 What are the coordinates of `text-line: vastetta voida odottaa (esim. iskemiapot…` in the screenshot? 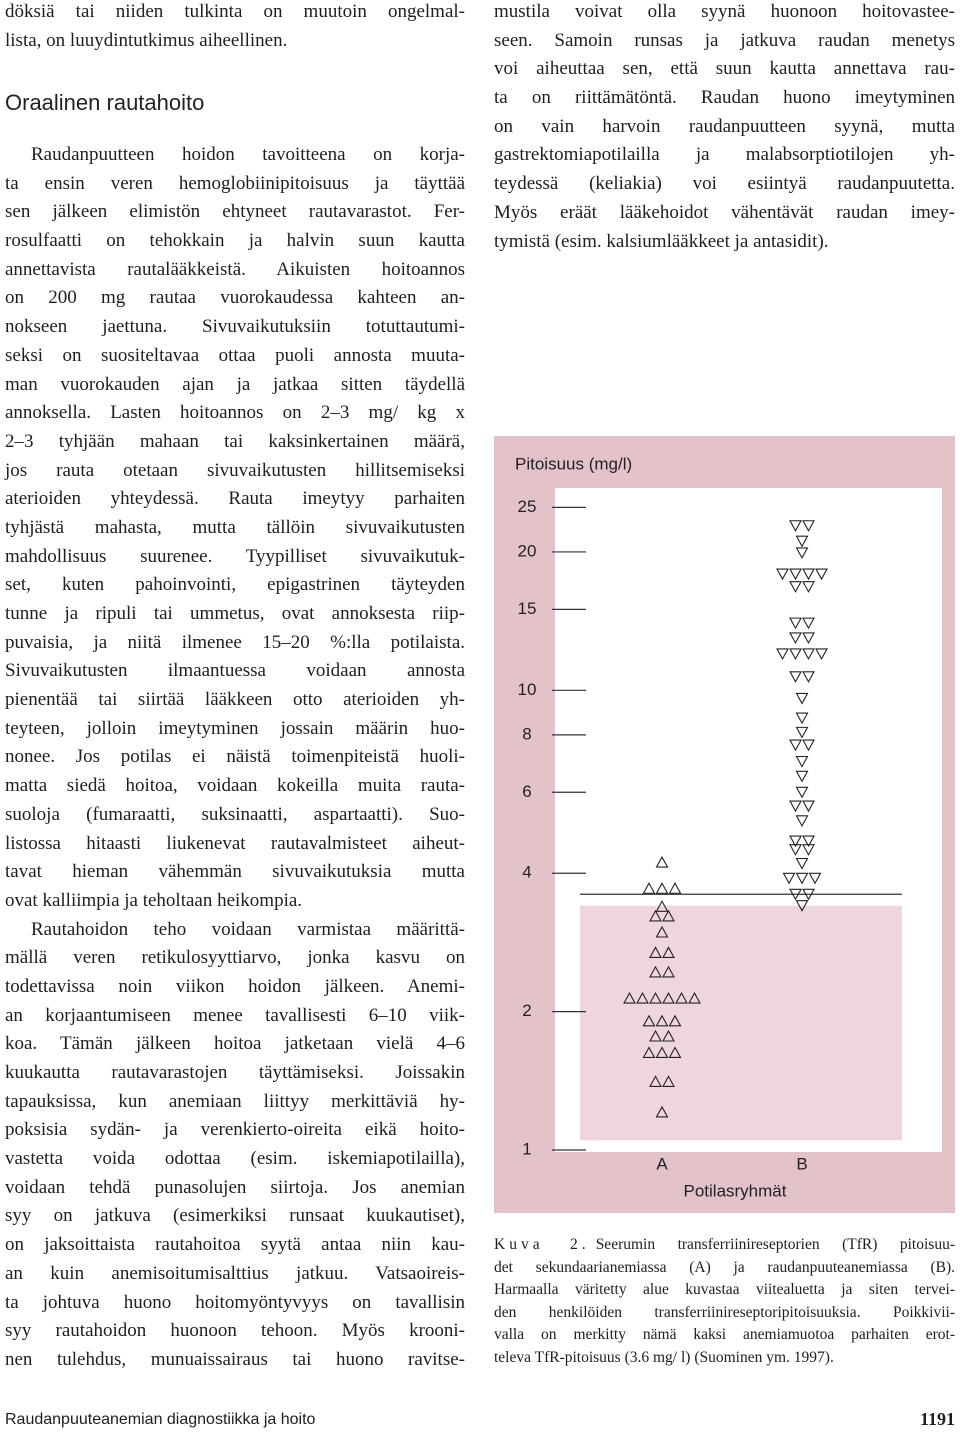 It's located at (235, 1159).